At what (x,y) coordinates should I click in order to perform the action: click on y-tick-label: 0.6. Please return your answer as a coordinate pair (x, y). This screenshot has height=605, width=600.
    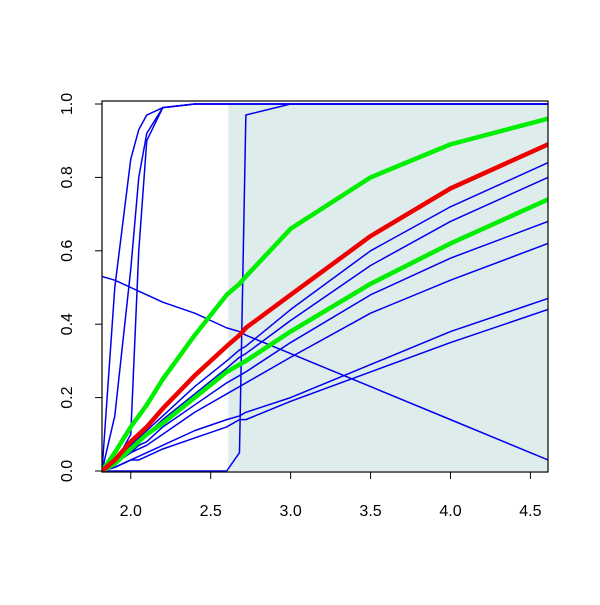
    Looking at the image, I should click on (67, 251).